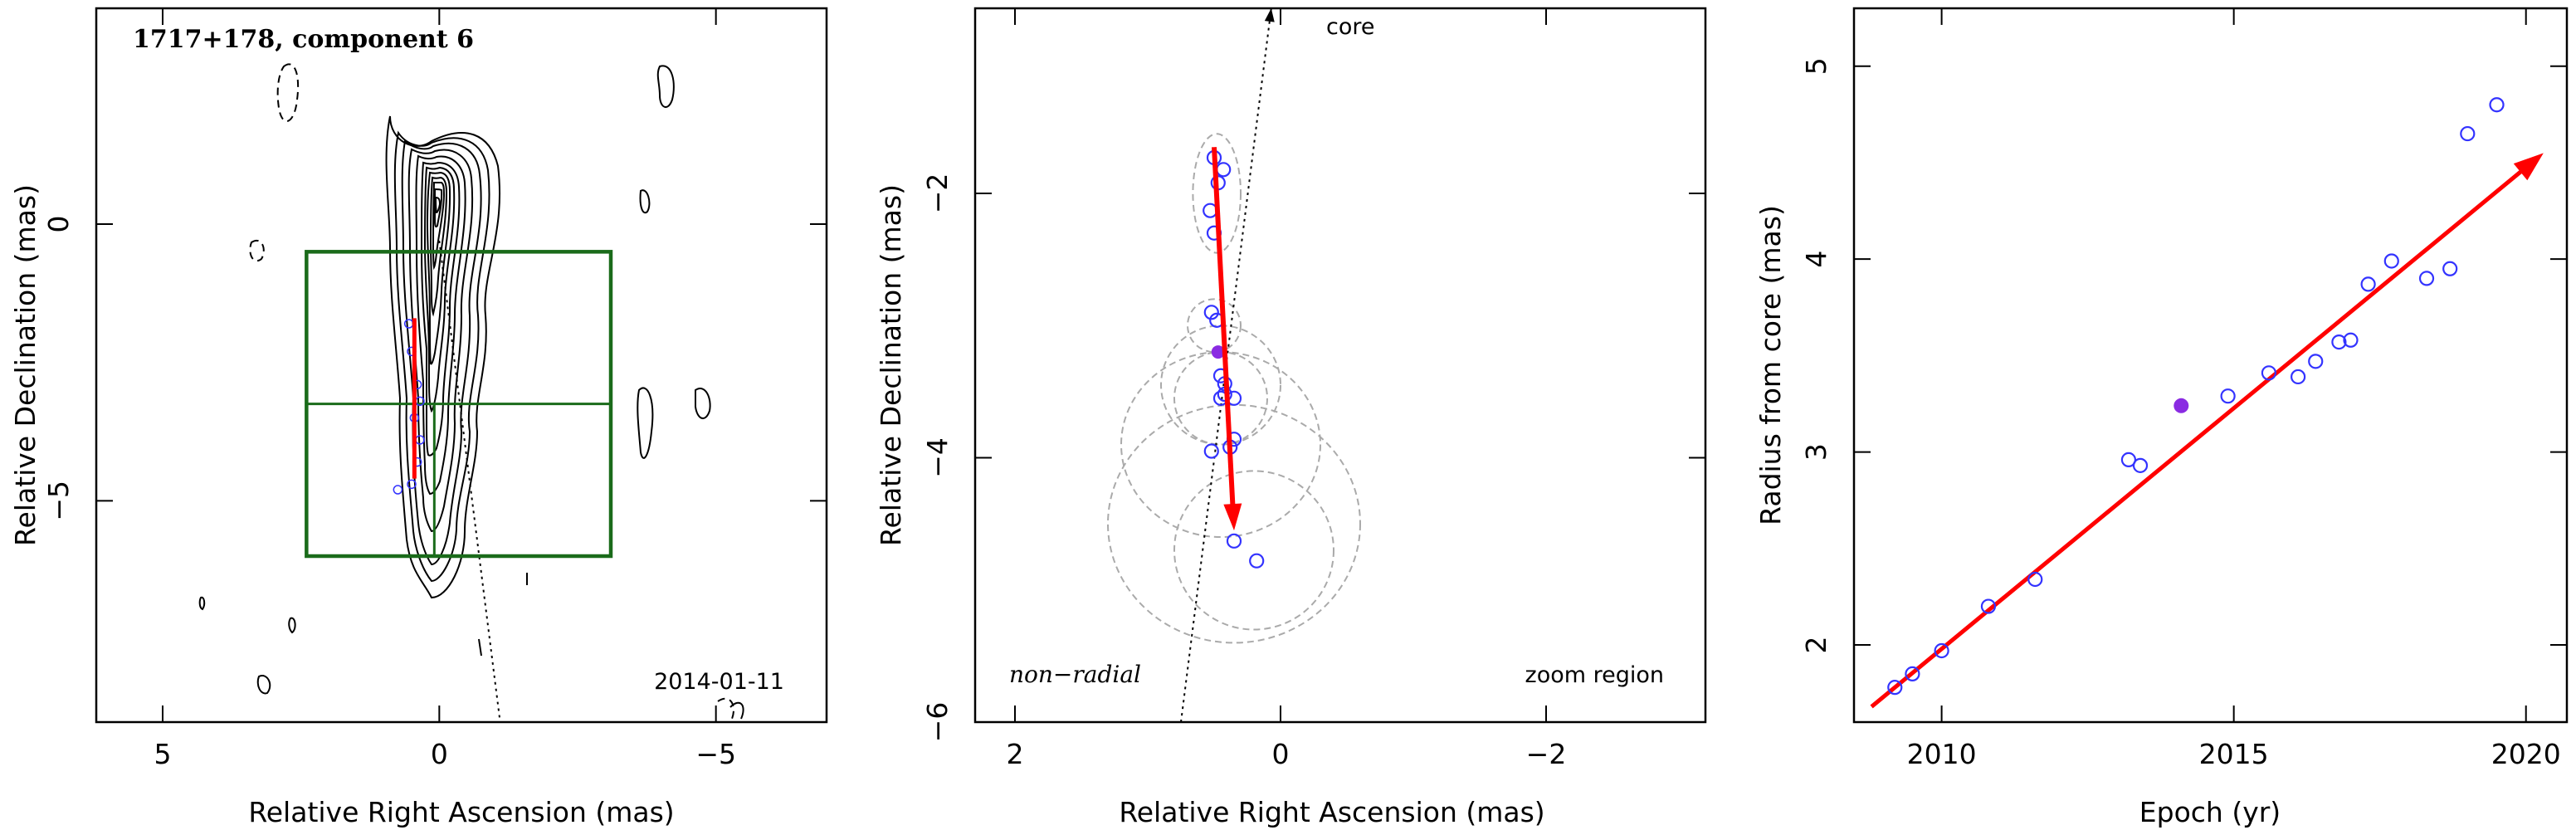 Image resolution: width=2576 pixels, height=830 pixels. I want to click on left-panel-date: 2014-01-11, so click(719, 682).